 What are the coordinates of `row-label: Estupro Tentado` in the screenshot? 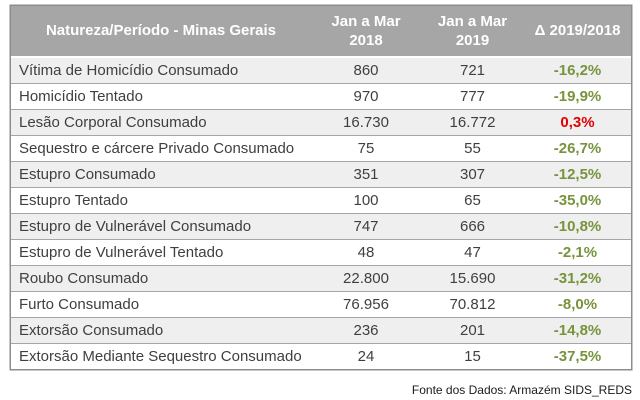 It's located at (161, 199).